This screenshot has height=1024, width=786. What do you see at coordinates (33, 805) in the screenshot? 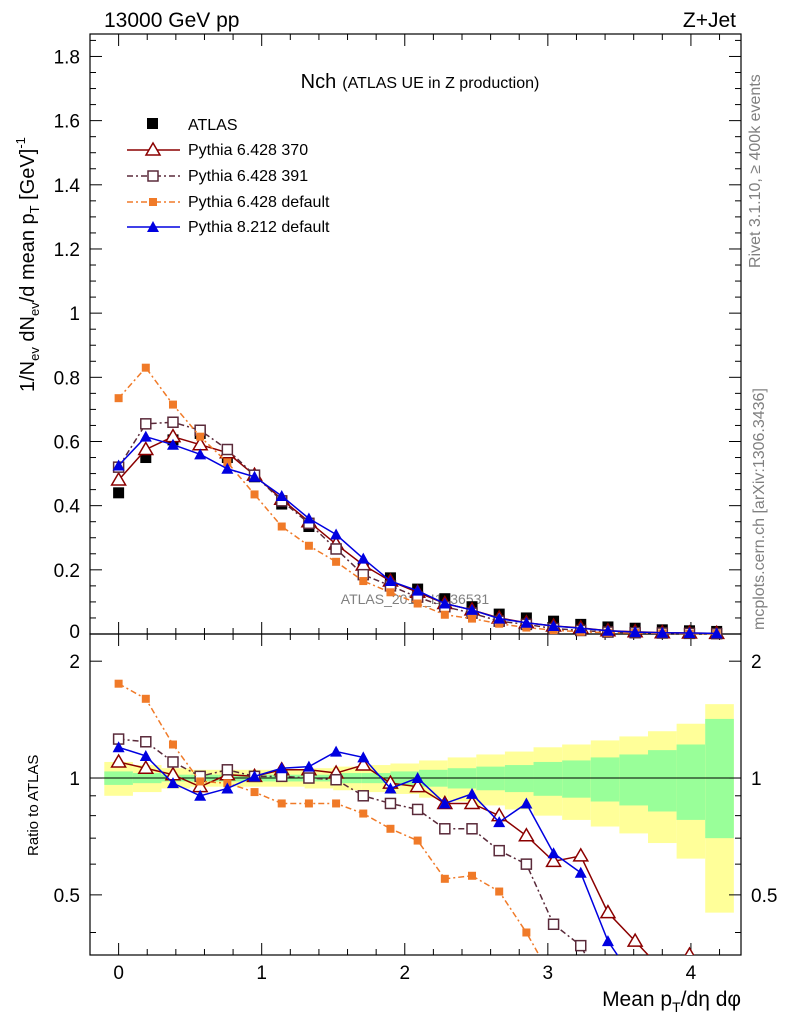
I see `y-axis-label-bottom: Ratio to ATLAS` at bounding box center [33, 805].